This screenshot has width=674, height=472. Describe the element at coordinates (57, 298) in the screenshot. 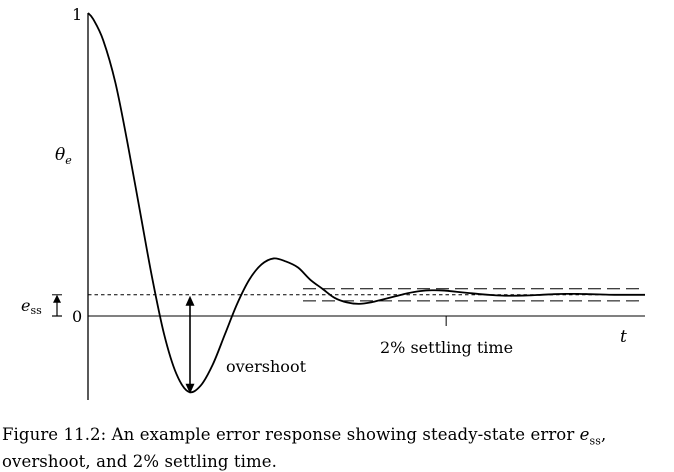

I see `ess-marker-arrowhead` at that location.